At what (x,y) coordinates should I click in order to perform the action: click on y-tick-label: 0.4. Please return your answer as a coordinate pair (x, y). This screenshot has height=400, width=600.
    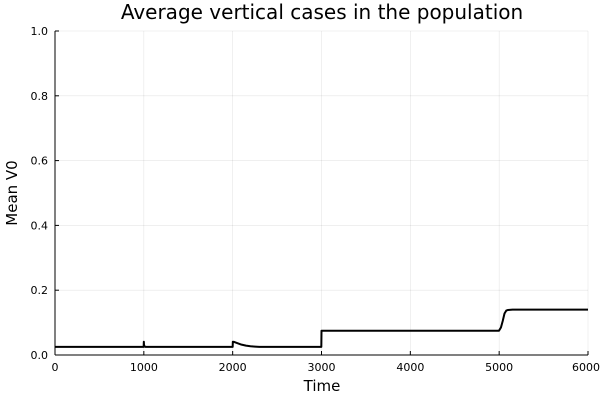
    Looking at the image, I should click on (40, 225).